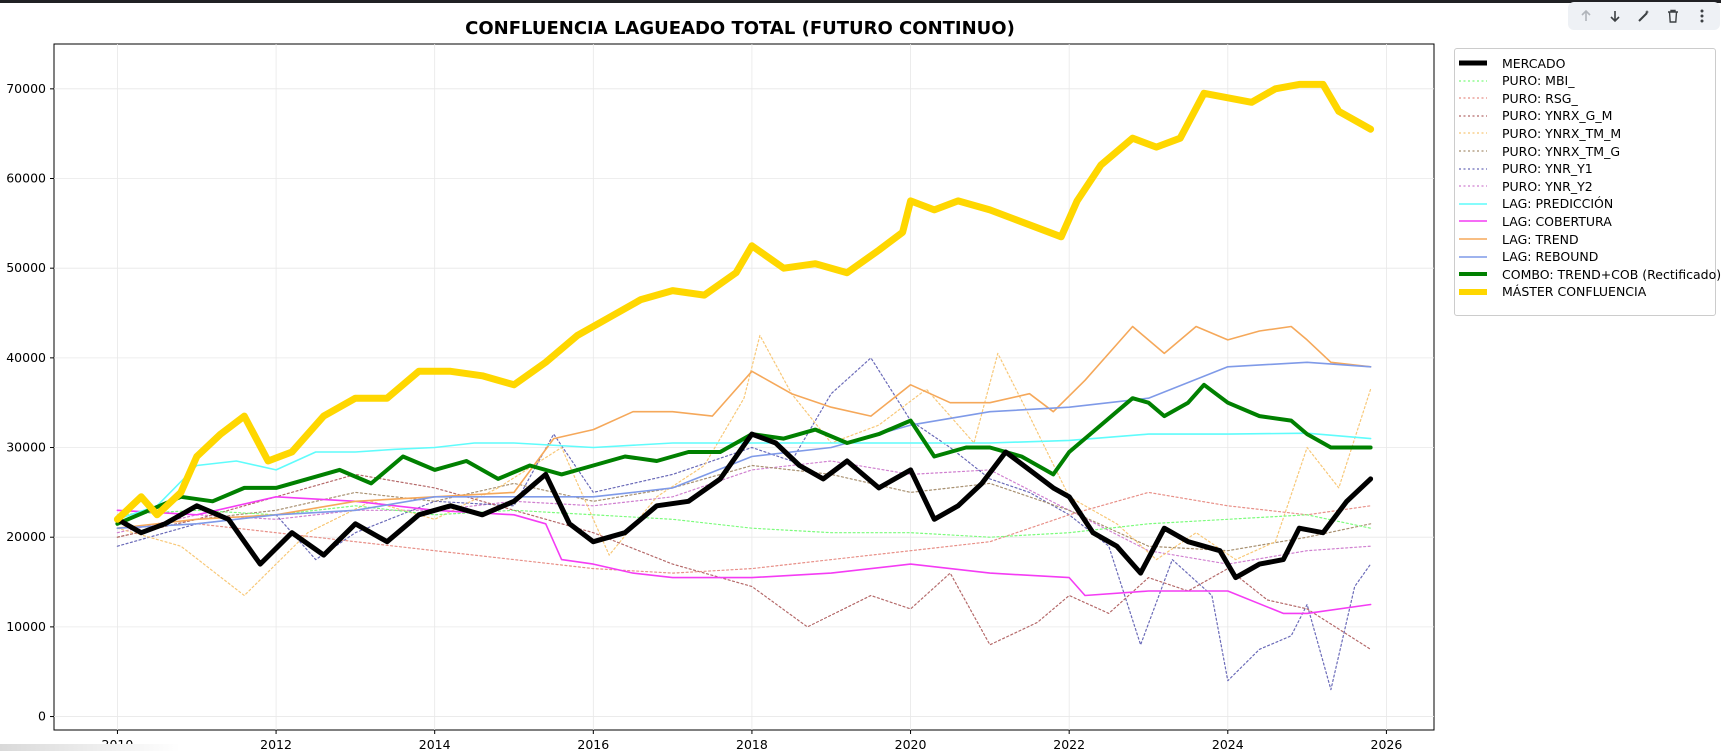 The height and width of the screenshot is (751, 1721). I want to click on legend-item: LAG: TREND, so click(1517, 239).